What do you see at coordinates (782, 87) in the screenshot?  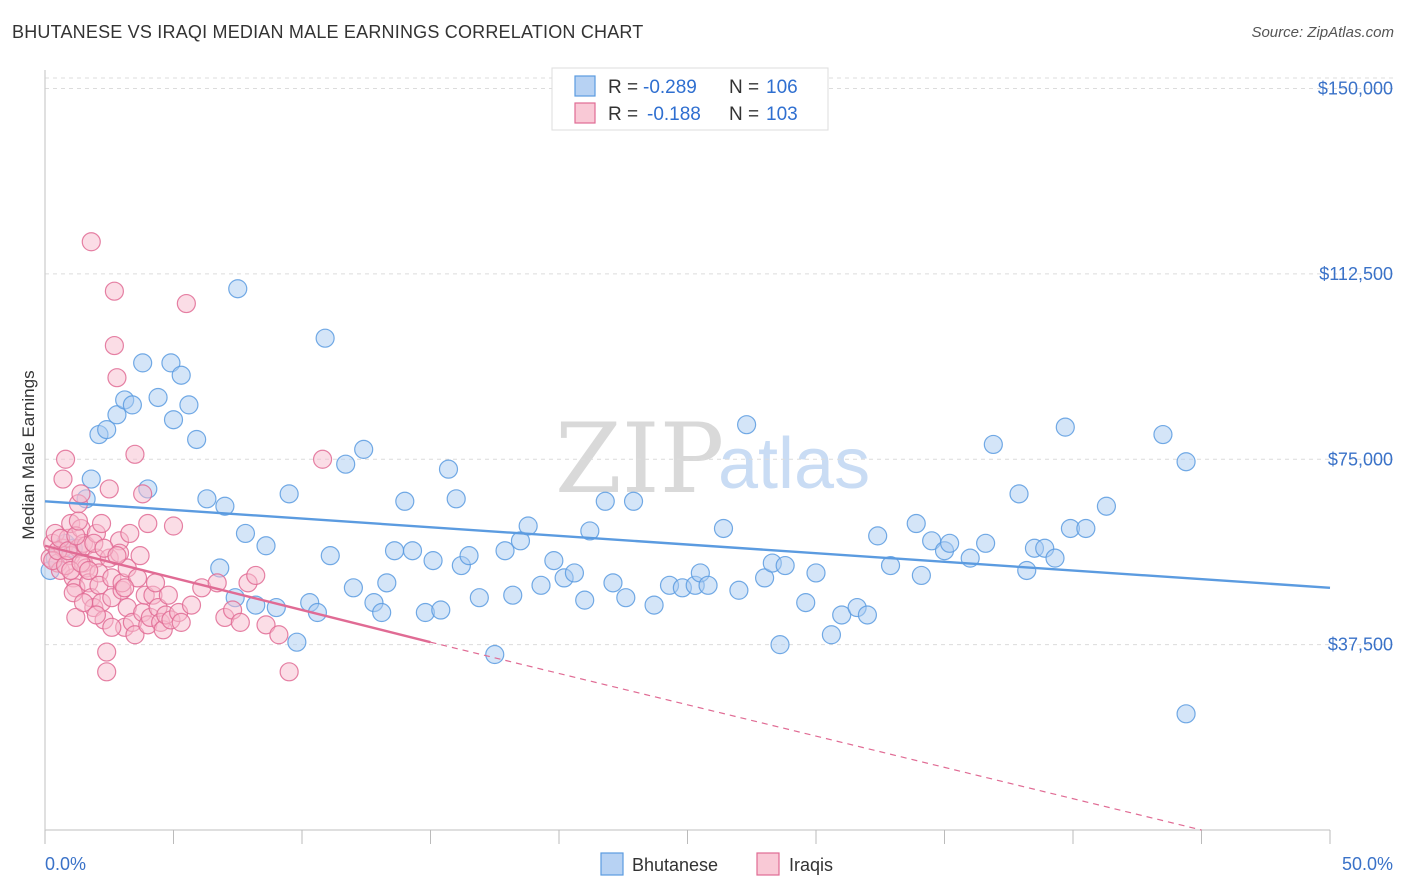 I see `legend-n-value-1: 106` at bounding box center [782, 87].